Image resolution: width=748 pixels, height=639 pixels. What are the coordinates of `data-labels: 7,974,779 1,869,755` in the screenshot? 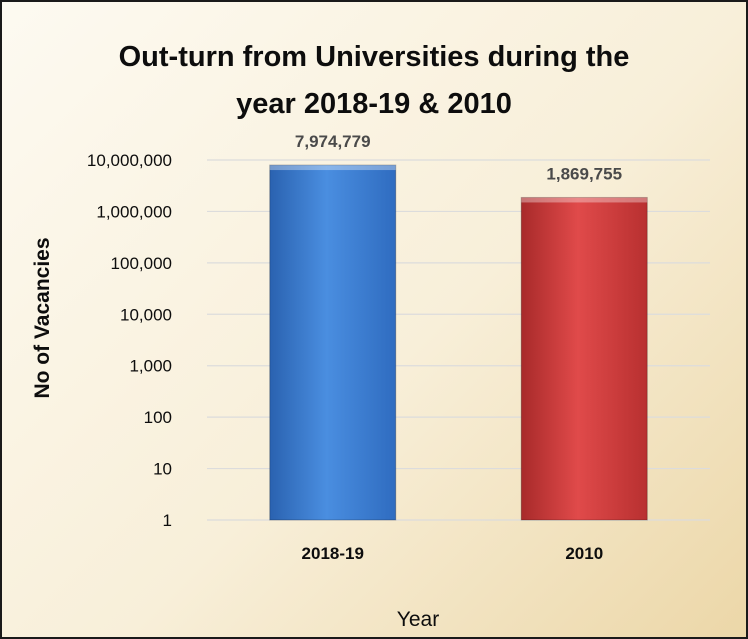 It's located at (458, 157).